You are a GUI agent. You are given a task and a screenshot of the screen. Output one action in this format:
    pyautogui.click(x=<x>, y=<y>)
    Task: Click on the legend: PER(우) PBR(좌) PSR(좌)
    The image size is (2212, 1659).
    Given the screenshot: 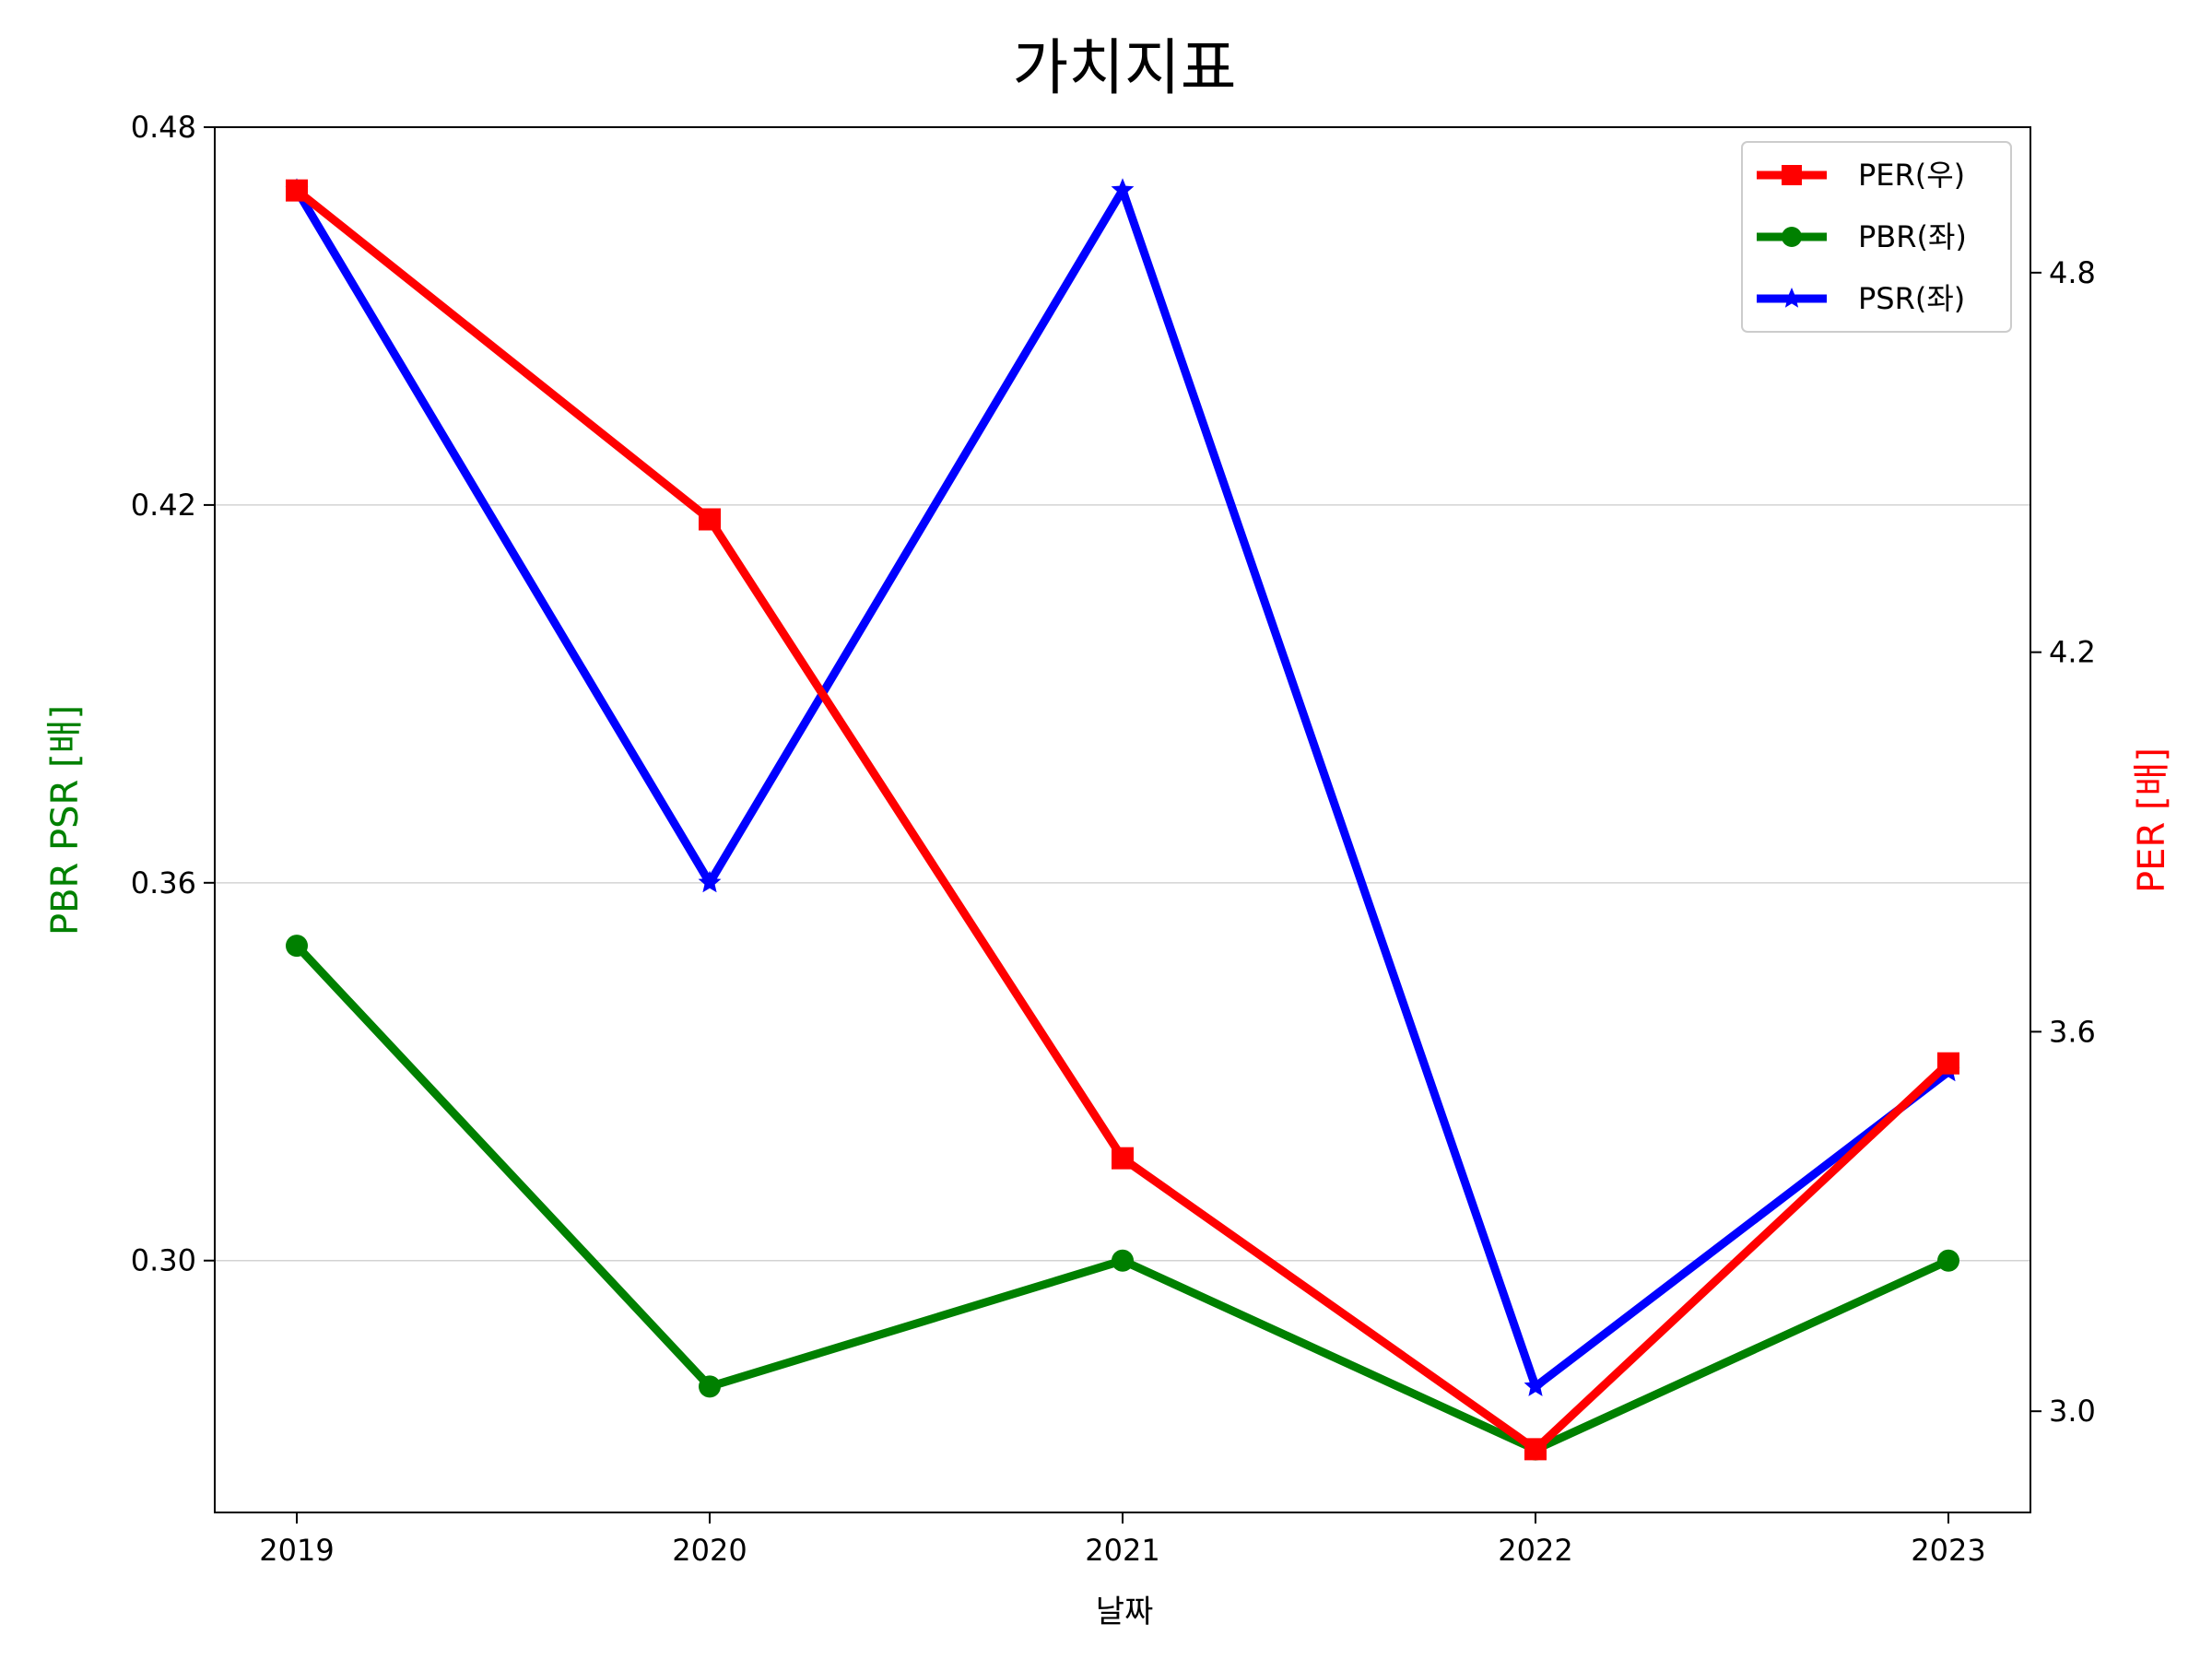 What is the action you would take?
    pyautogui.click(x=1876, y=237)
    